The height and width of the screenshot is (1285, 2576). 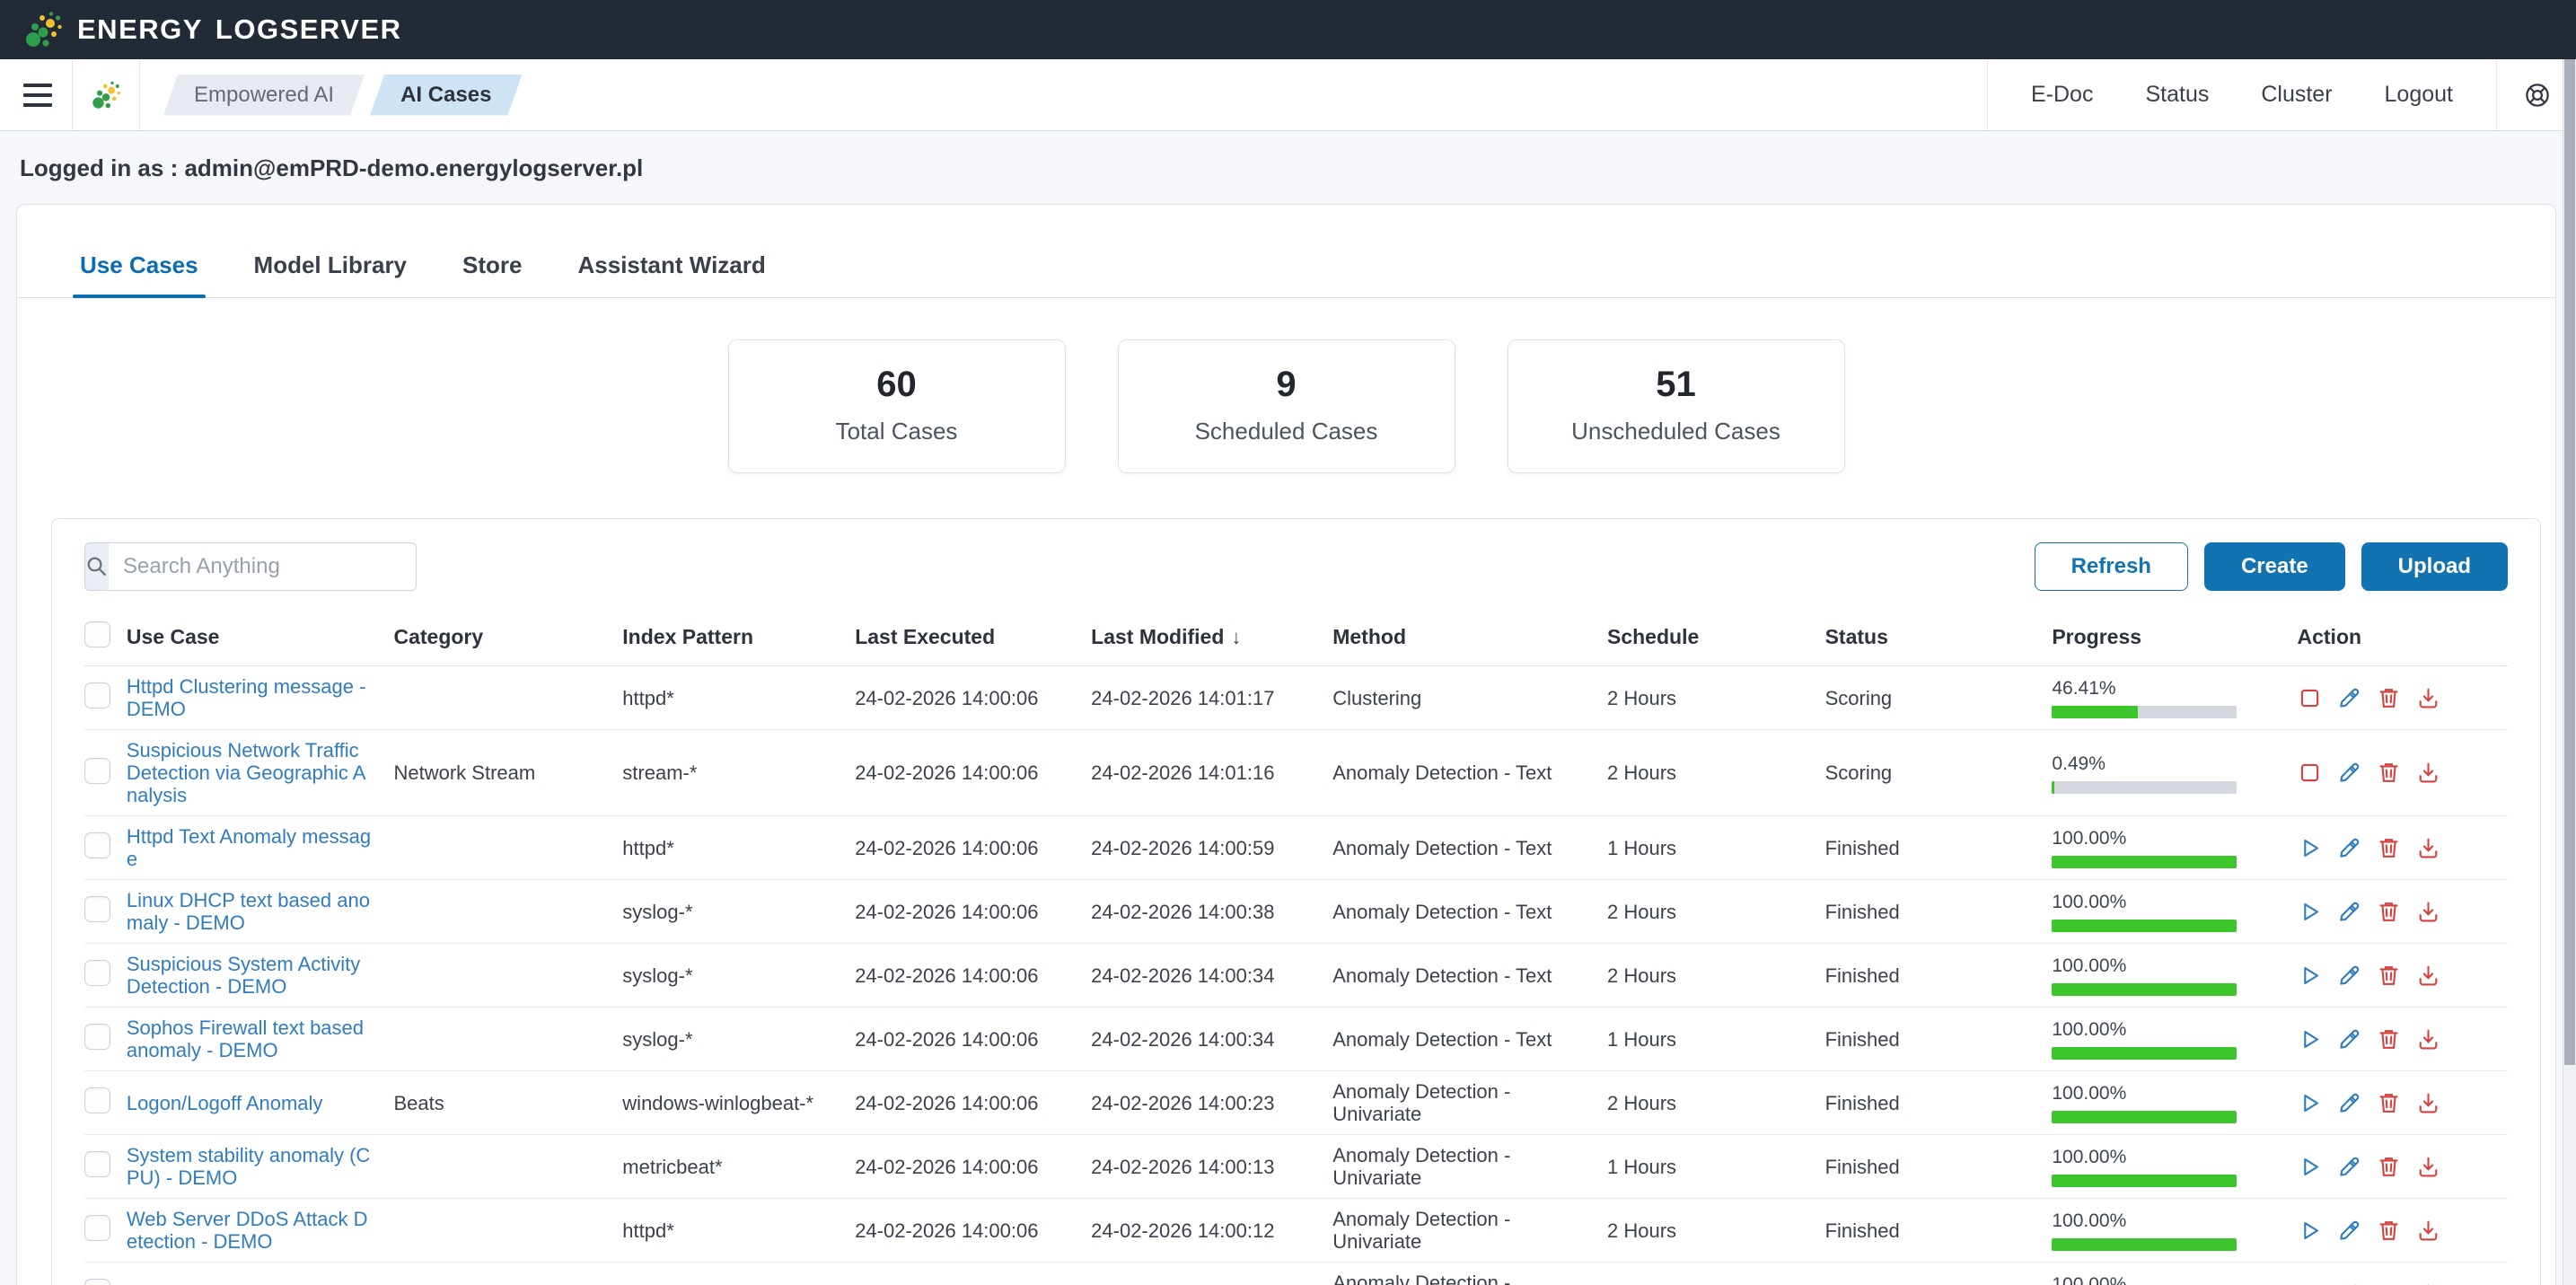 I want to click on column-header-schedule: Schedule, so click(x=1716, y=638).